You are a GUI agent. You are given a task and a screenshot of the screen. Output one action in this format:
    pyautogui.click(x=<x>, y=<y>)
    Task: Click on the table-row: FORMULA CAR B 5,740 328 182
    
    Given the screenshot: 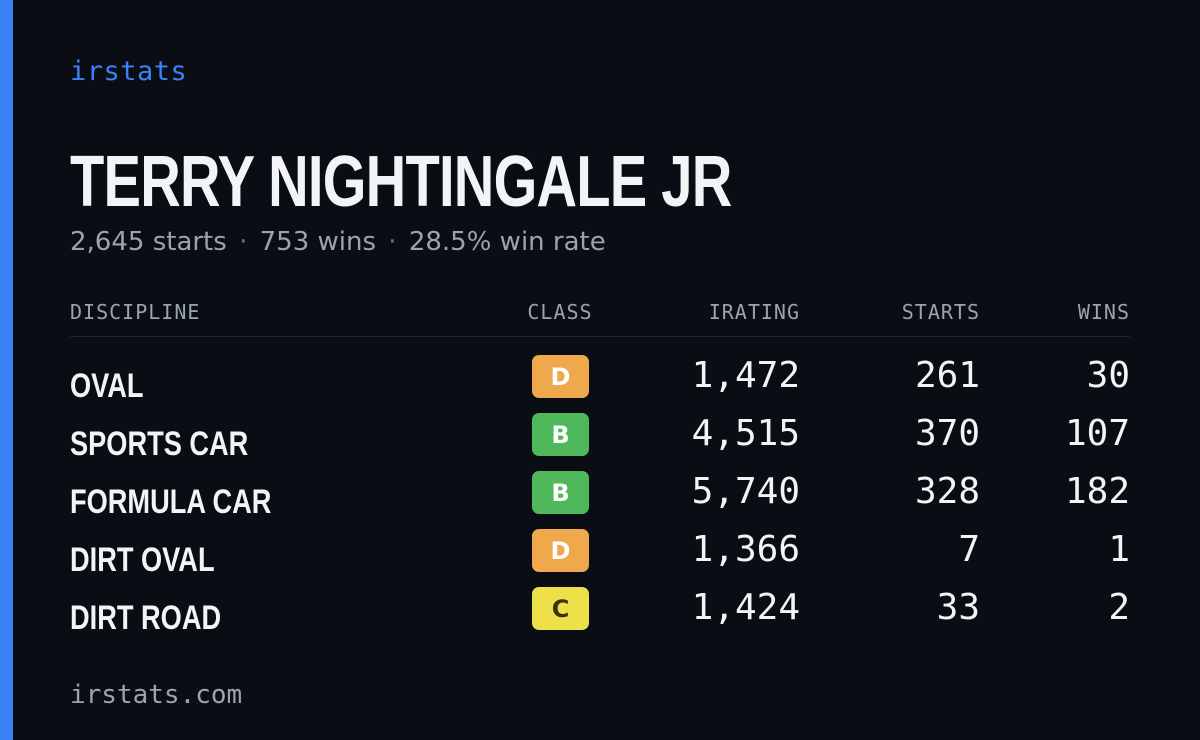 What is the action you would take?
    pyautogui.click(x=600, y=498)
    